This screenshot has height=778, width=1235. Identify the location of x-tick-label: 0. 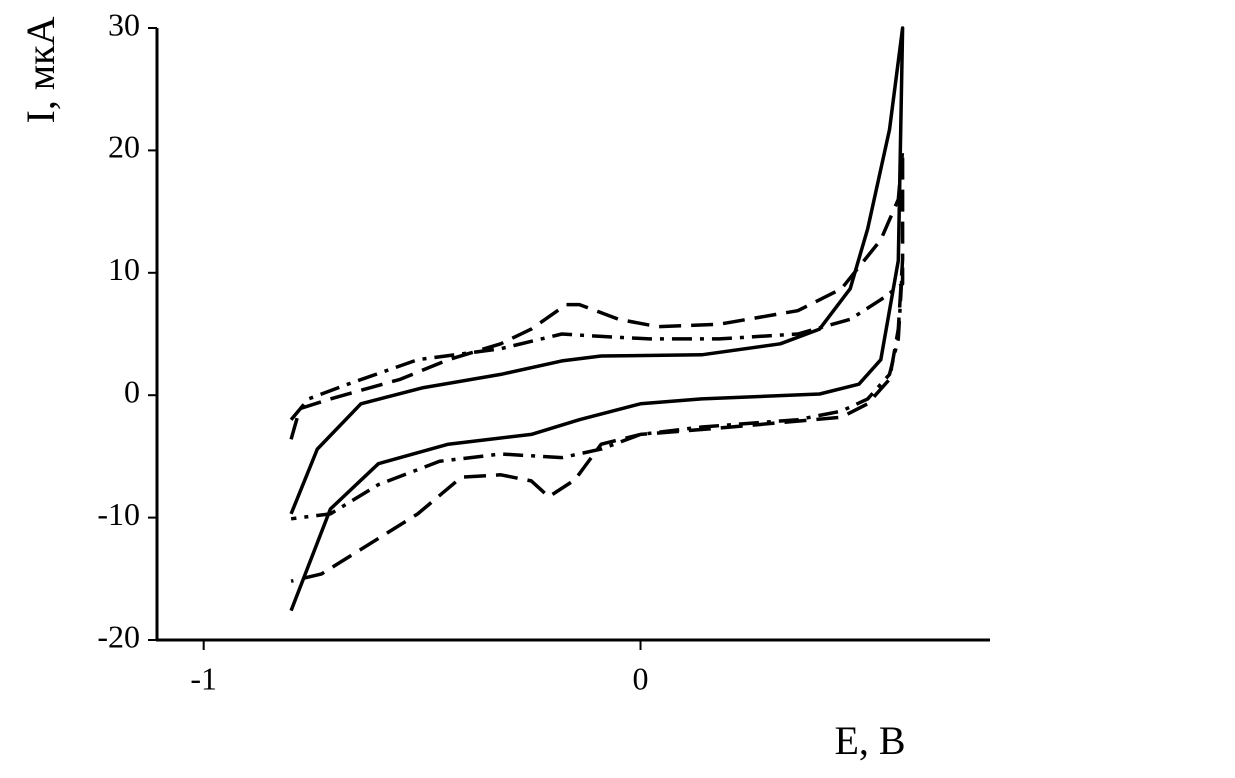
(641, 678).